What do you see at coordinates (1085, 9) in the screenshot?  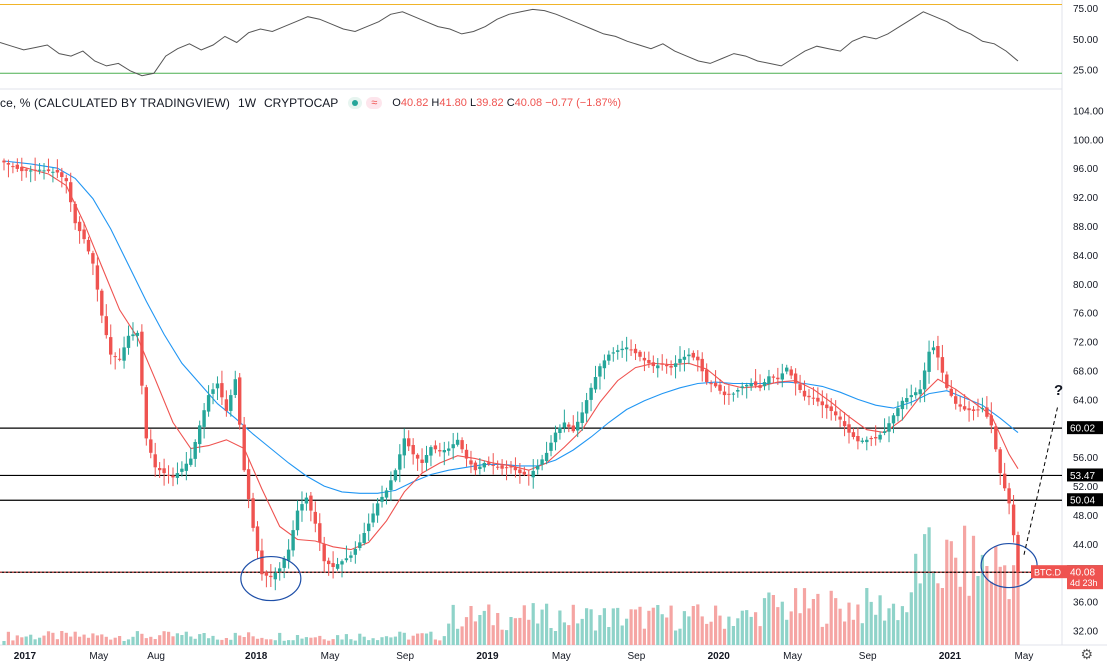 I see `rsi-tick-label: 75.00` at bounding box center [1085, 9].